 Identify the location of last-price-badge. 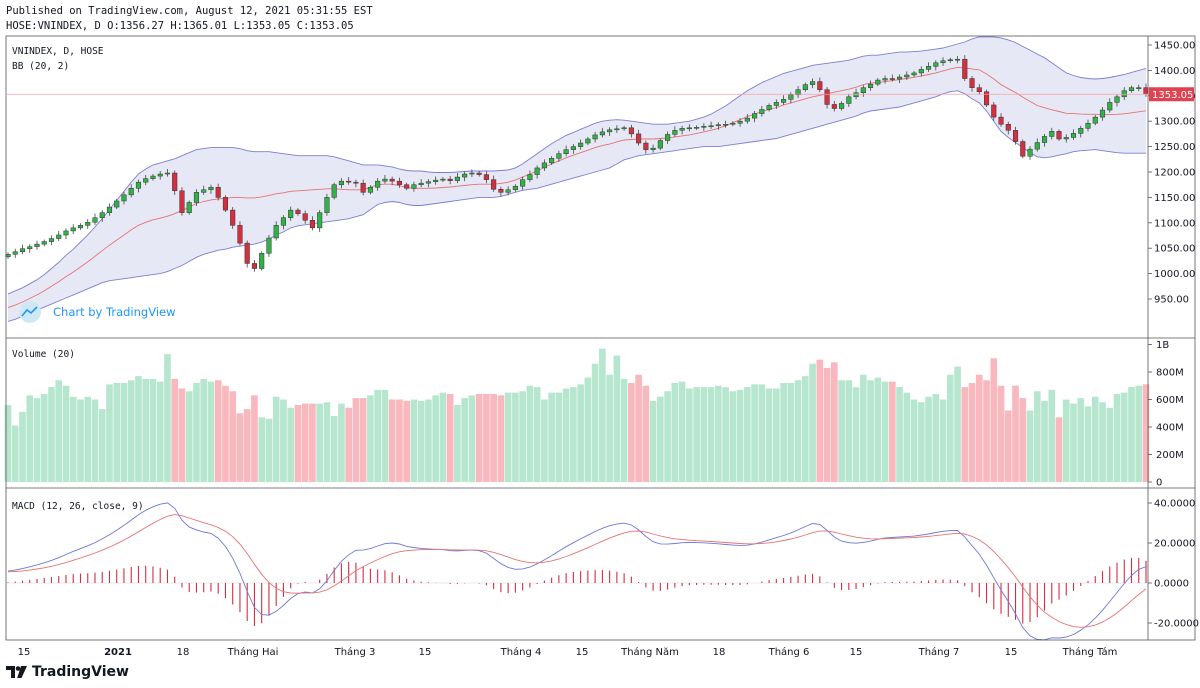
(1171, 94).